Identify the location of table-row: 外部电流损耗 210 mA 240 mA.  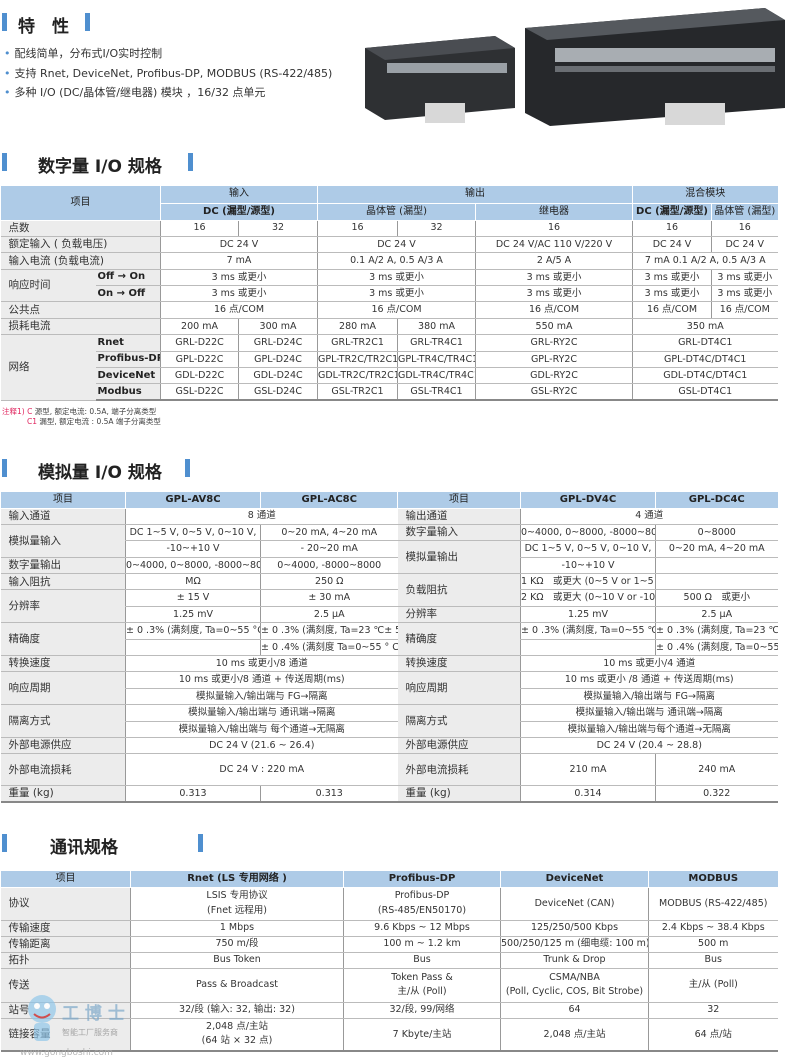
(587, 770).